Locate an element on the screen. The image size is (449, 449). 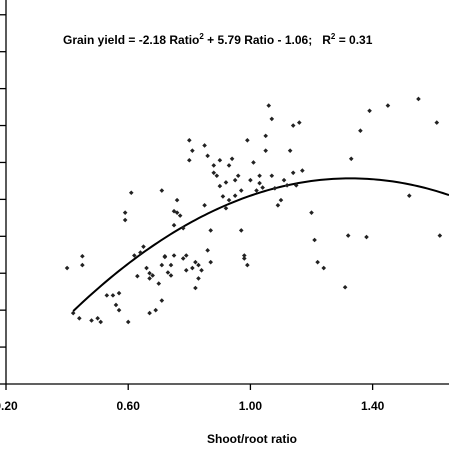
x-tick-label: 0.20 is located at coordinates (9, 406).